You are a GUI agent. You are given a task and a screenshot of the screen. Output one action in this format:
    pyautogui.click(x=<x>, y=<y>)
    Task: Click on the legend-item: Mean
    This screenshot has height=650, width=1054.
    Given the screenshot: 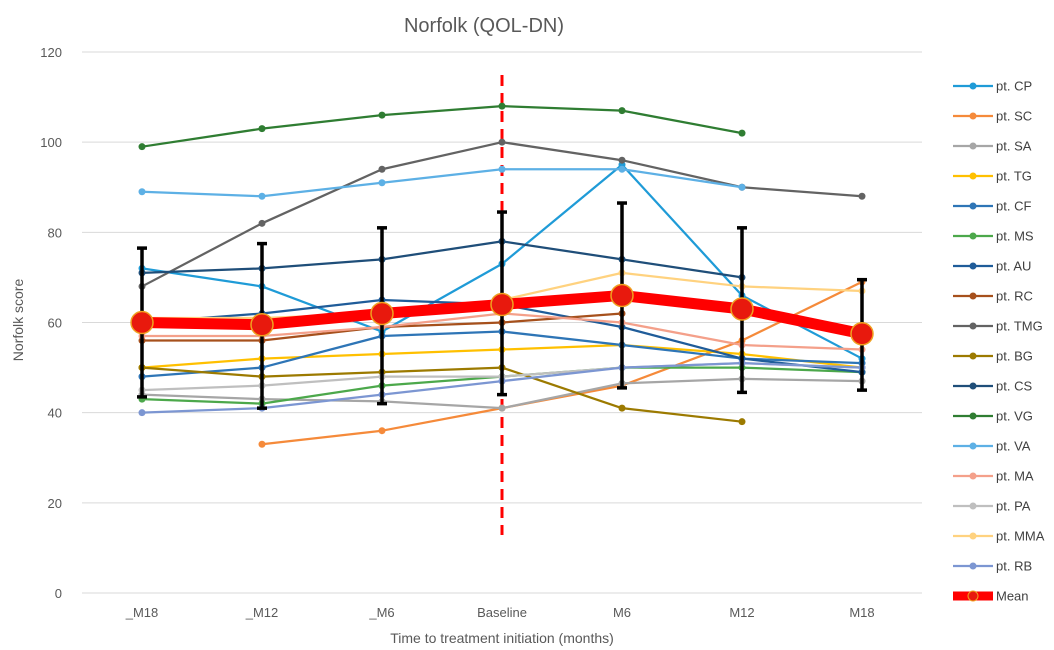 What is the action you would take?
    pyautogui.click(x=991, y=596)
    